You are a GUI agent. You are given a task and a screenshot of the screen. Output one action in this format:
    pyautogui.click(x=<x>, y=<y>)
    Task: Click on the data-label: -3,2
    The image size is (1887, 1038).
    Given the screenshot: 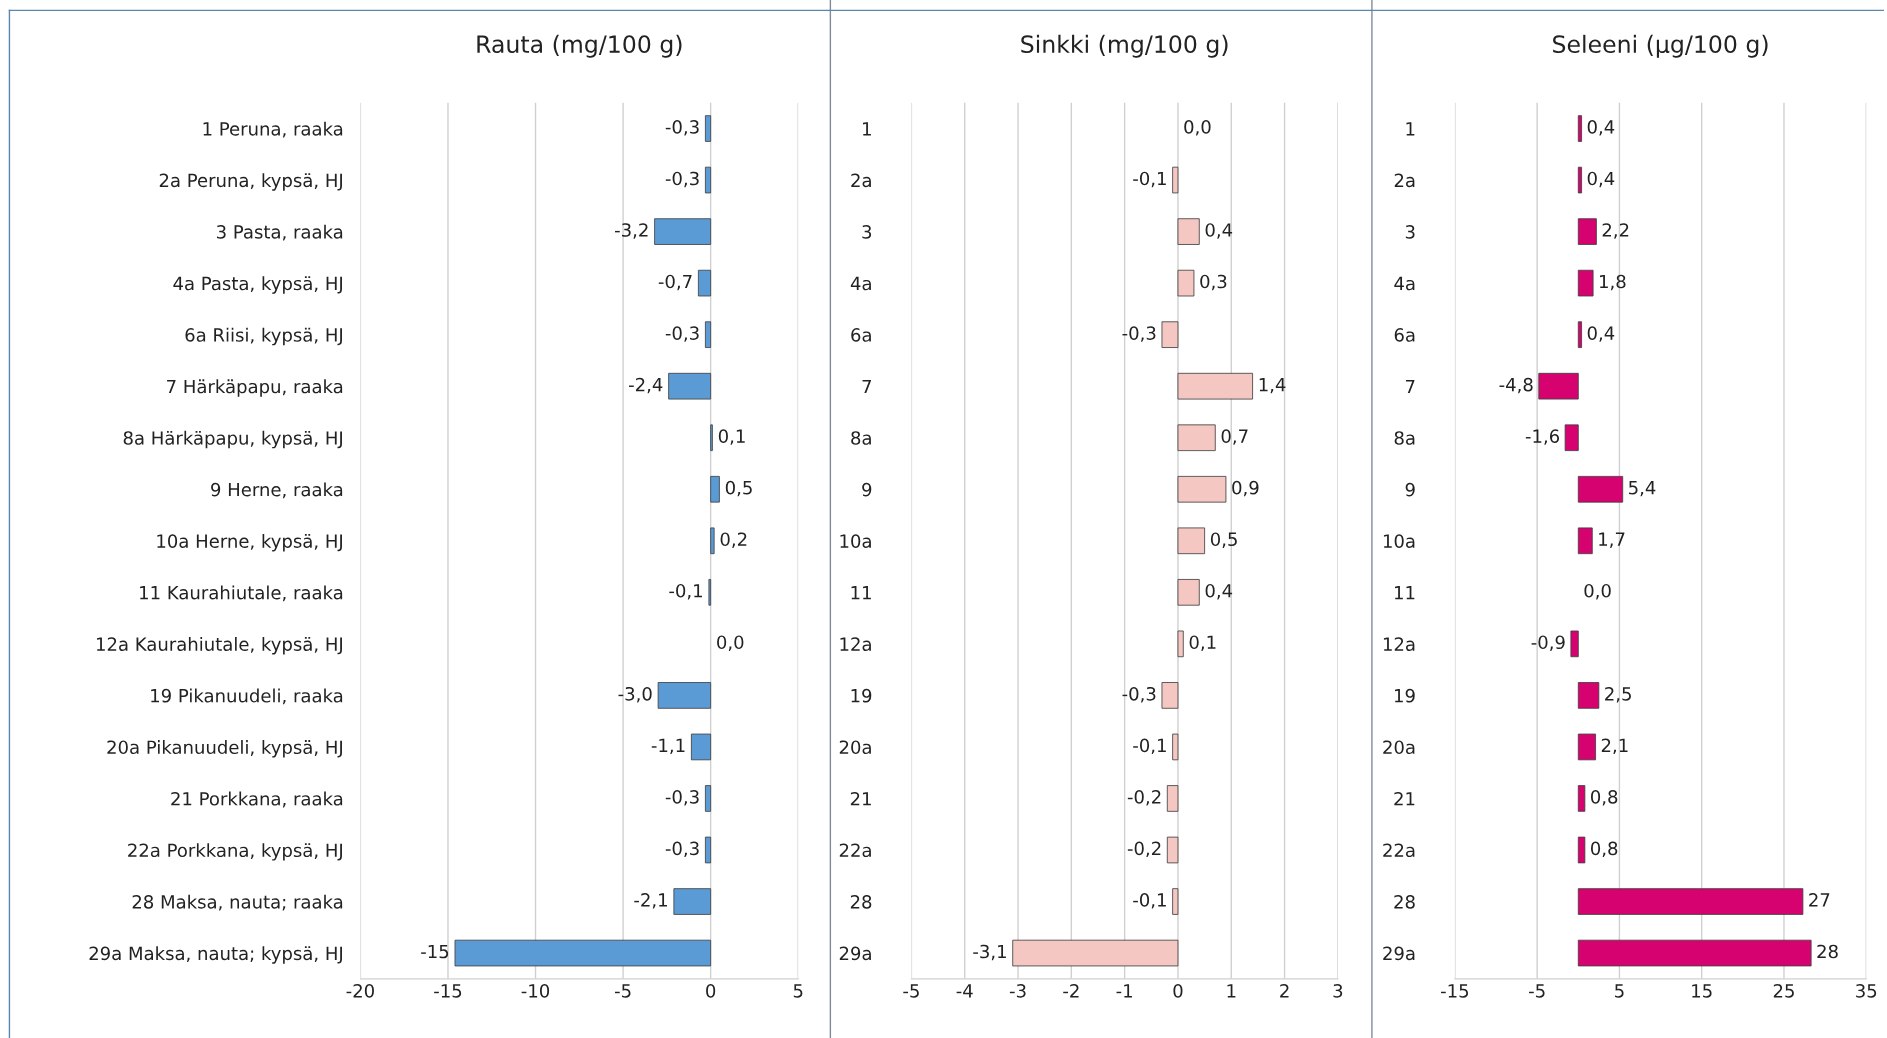 What is the action you would take?
    pyautogui.click(x=631, y=231)
    